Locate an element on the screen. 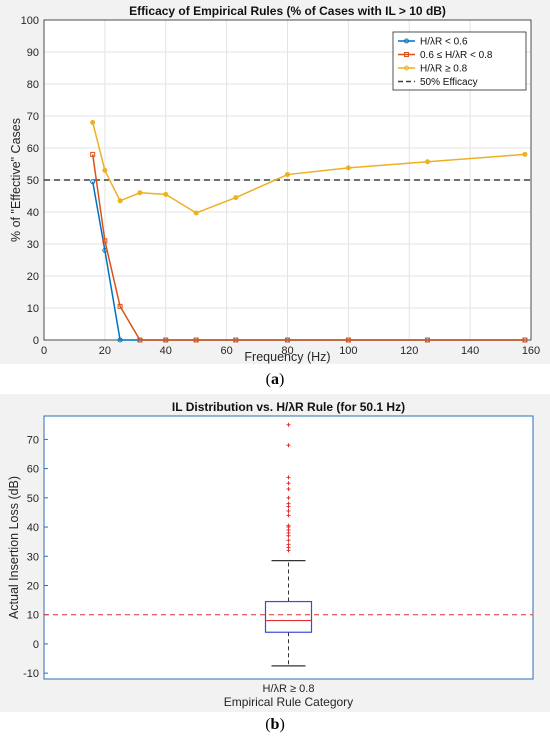 The height and width of the screenshot is (740, 550). x-tick-label: 0 is located at coordinates (44, 351).